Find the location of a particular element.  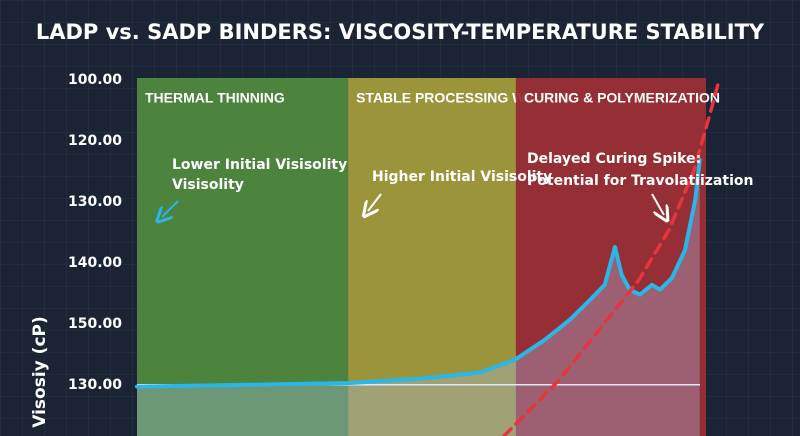

y-tick-label: 140.00 is located at coordinates (95, 263).